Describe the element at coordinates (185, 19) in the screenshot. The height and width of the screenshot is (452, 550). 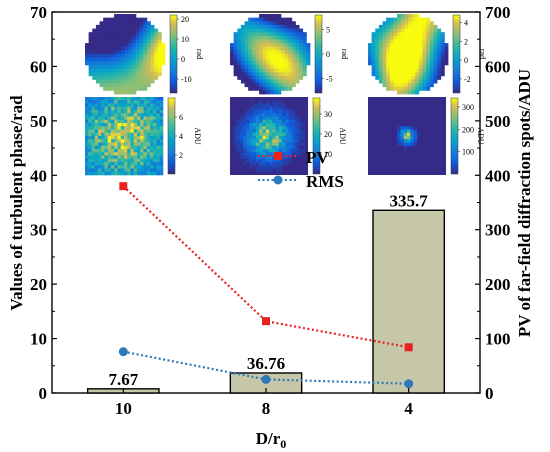
I see `colorbar-tick-label: 20` at that location.